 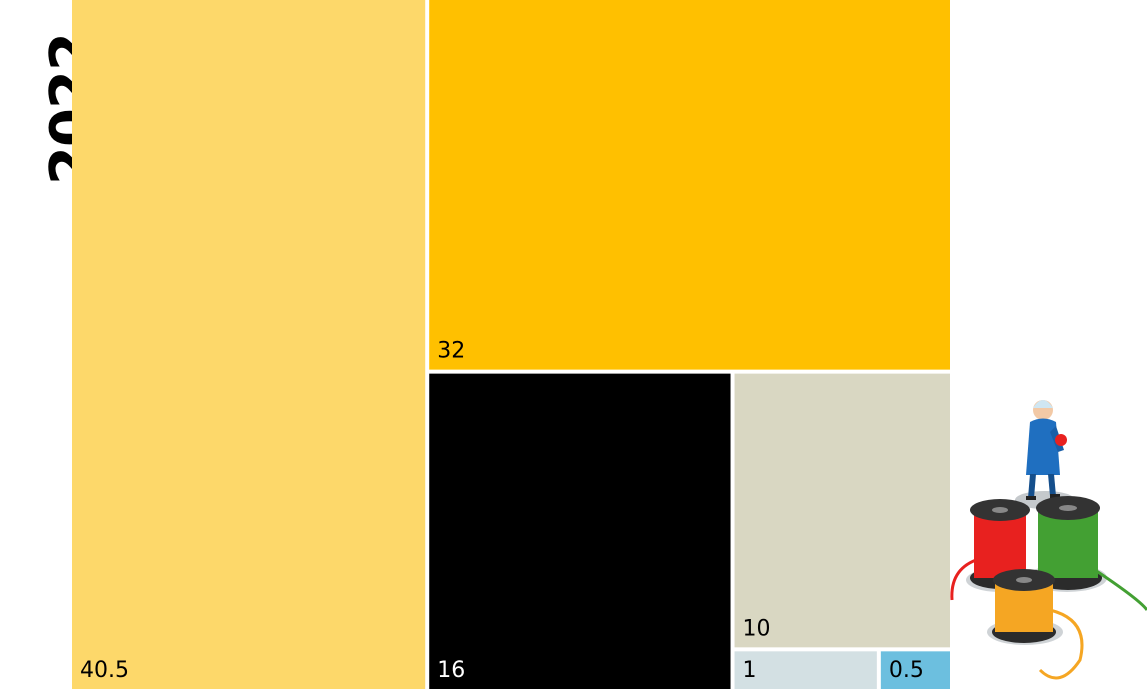 What do you see at coordinates (1048, 540) in the screenshot?
I see `worker-with-thread-spools-icon` at bounding box center [1048, 540].